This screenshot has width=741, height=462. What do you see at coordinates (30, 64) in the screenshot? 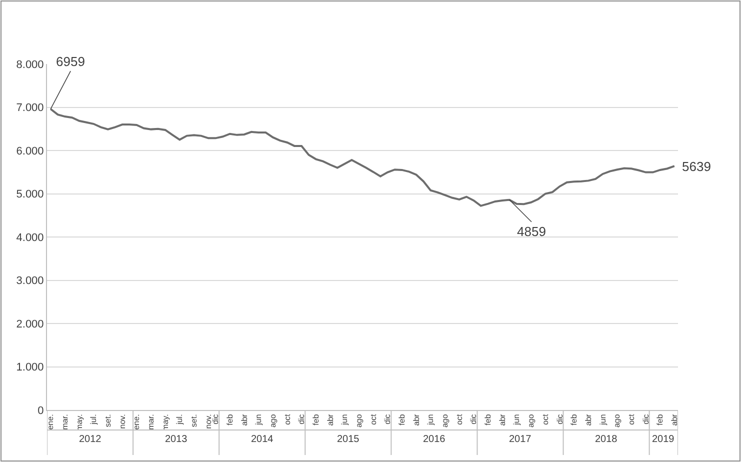
I see `y-tick-label: 8.000` at bounding box center [30, 64].